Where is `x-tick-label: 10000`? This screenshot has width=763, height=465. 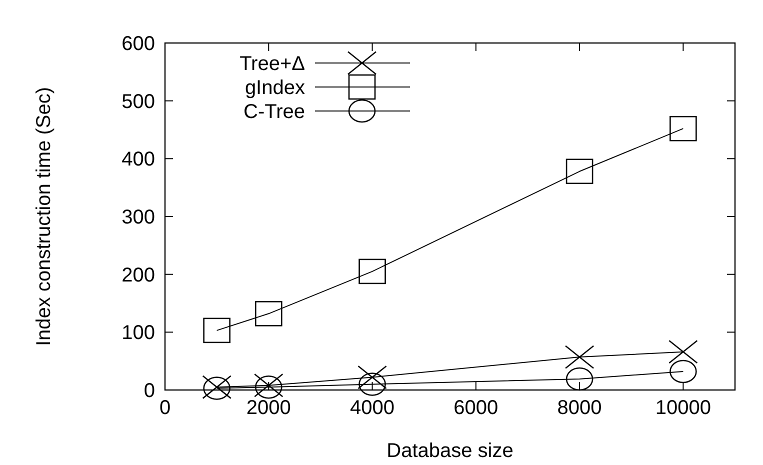
x-tick-label: 10000 is located at coordinates (683, 408).